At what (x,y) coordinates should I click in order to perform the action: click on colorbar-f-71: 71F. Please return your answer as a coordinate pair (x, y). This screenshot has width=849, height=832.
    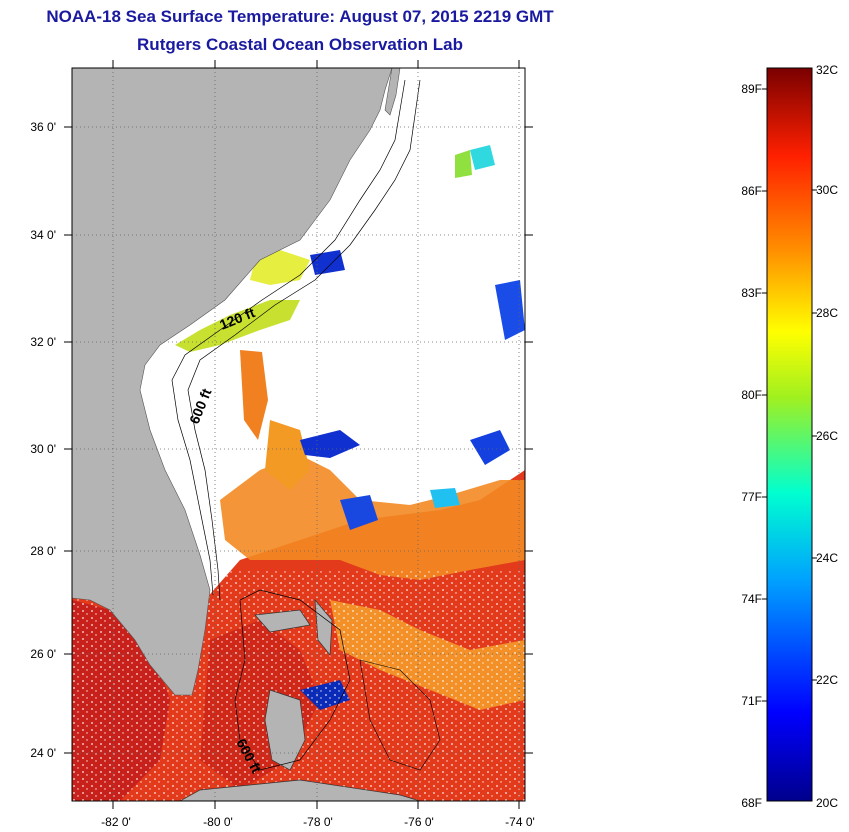
    Looking at the image, I should click on (751, 701).